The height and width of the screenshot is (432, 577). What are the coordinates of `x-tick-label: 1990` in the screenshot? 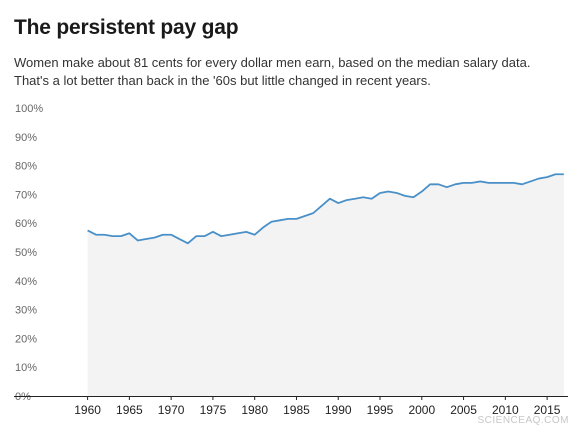 It's located at (338, 410).